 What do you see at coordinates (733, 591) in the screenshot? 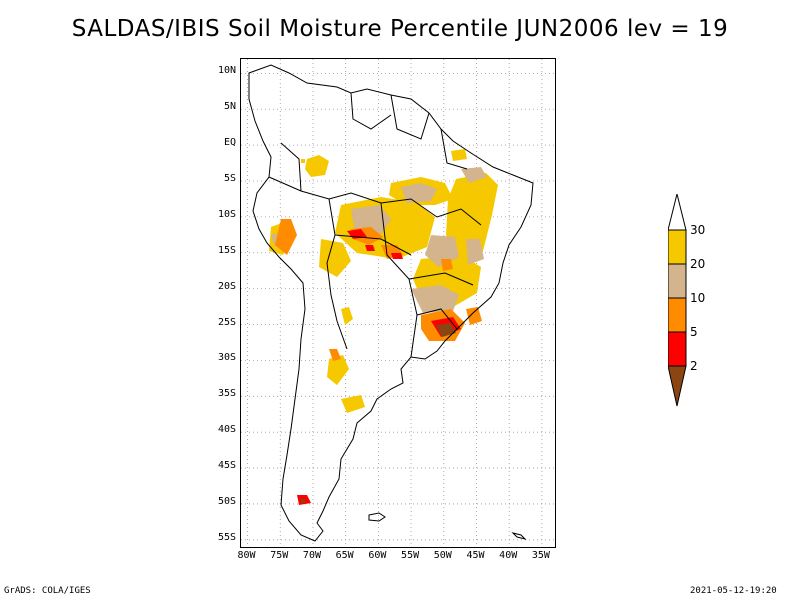
I see `footer-timestamp: 2021-05-12-19:20` at bounding box center [733, 591].